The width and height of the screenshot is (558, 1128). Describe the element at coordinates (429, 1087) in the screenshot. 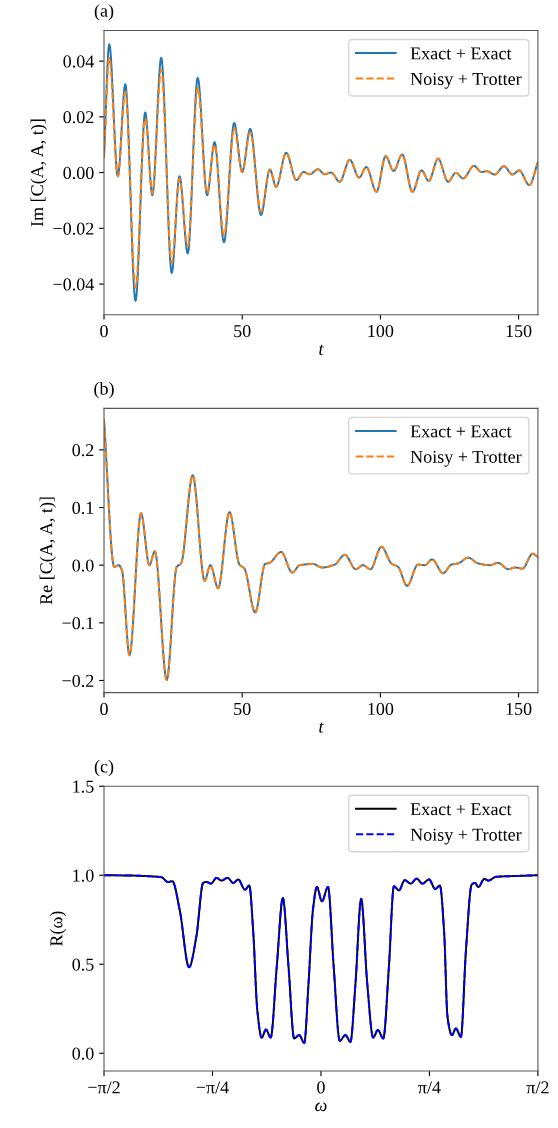

I see `x-tick-label: π/4` at that location.